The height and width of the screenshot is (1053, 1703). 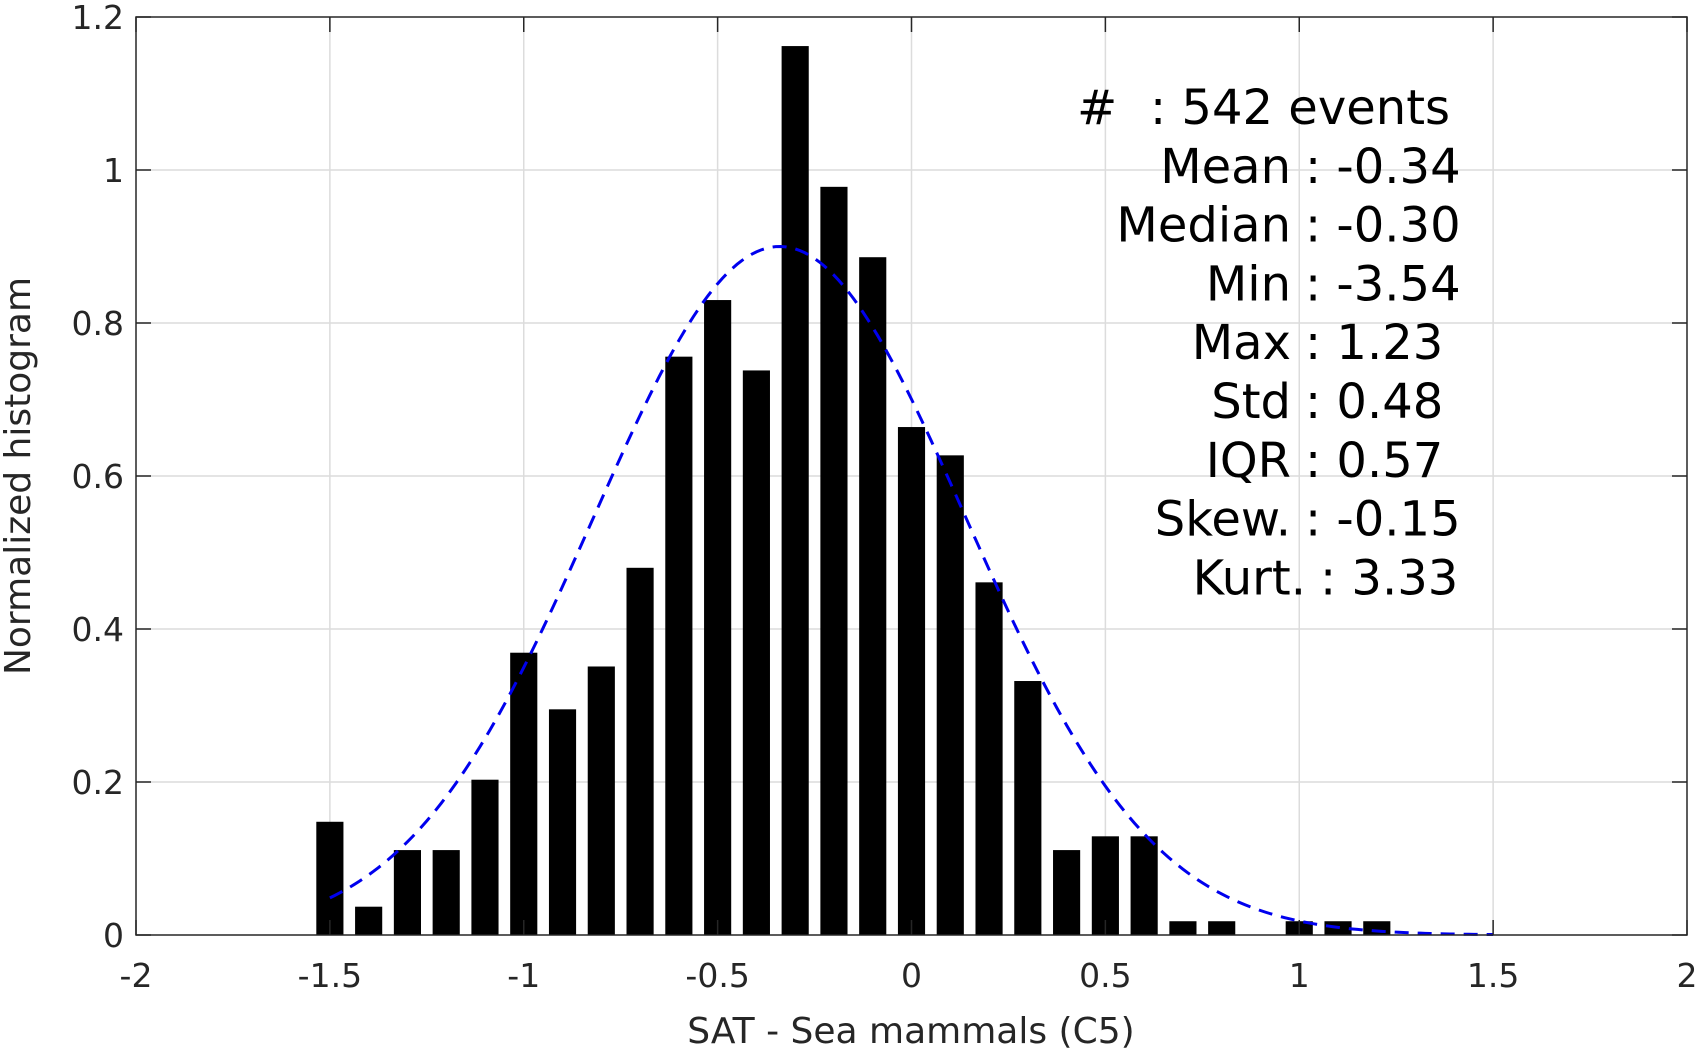 I want to click on x-tick-label: 0.5, so click(x=1105, y=975).